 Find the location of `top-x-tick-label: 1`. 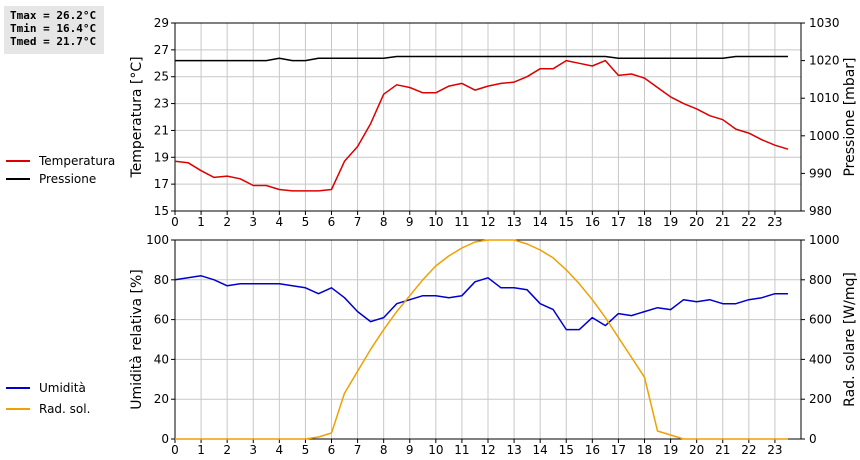

top-x-tick-label: 1 is located at coordinates (201, 222).